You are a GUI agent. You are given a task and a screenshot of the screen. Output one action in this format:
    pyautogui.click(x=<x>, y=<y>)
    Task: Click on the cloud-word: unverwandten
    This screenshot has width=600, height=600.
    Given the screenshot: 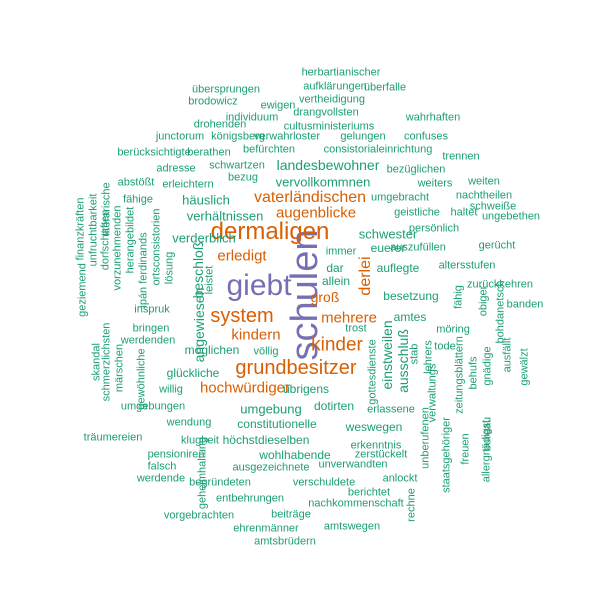 What is the action you would take?
    pyautogui.click(x=353, y=464)
    